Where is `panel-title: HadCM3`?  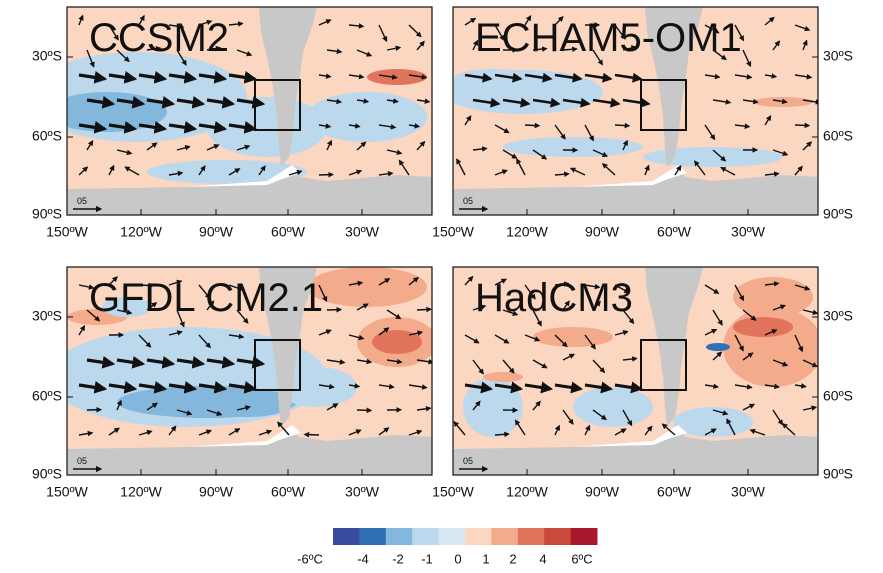 panel-title: HadCM3 is located at coordinates (554, 298).